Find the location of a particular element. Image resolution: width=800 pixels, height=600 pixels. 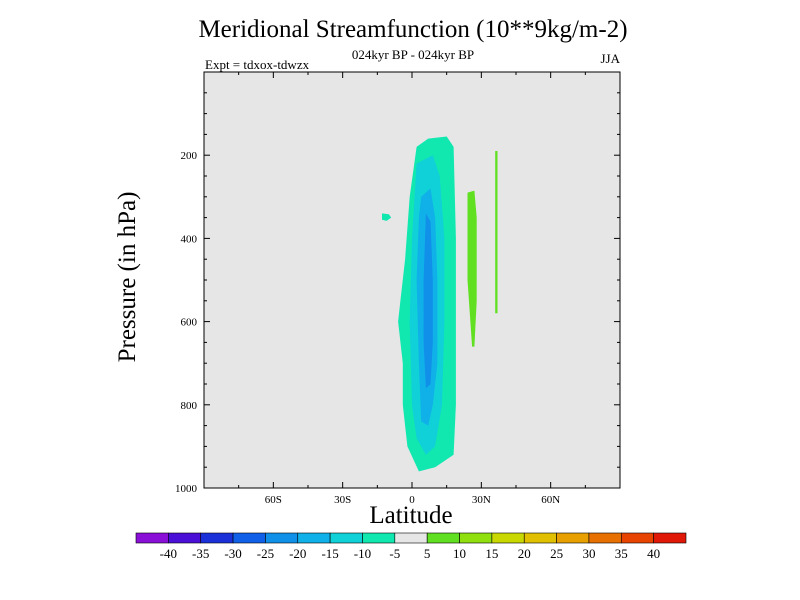

colorbar-label: -40 is located at coordinates (168, 553).